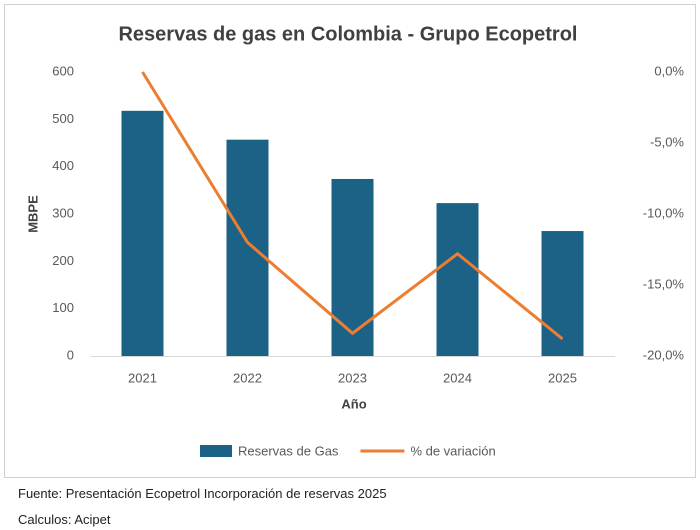  What do you see at coordinates (452, 450) in the screenshot?
I see `legend-label: % de variación` at bounding box center [452, 450].